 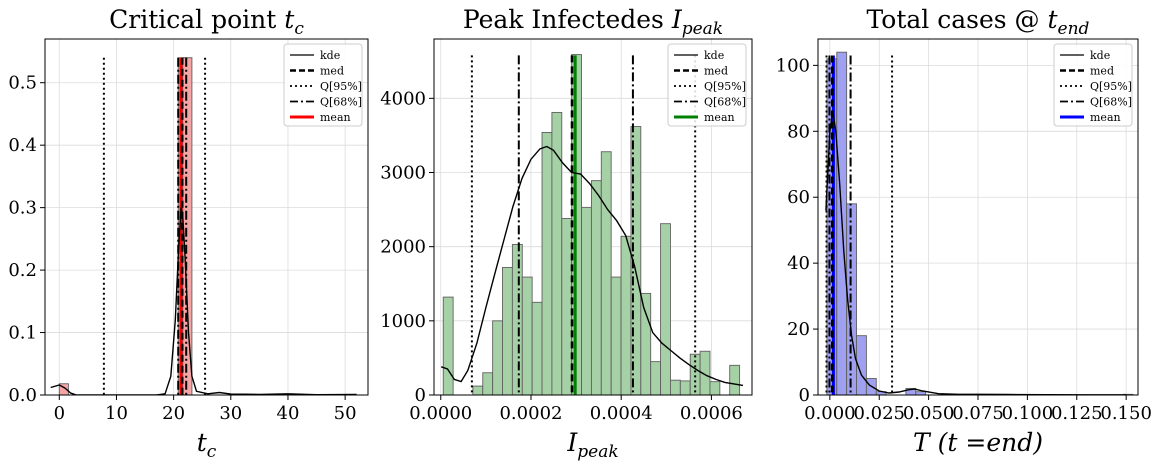 I want to click on x-label-subscript: c, so click(x=212, y=452).